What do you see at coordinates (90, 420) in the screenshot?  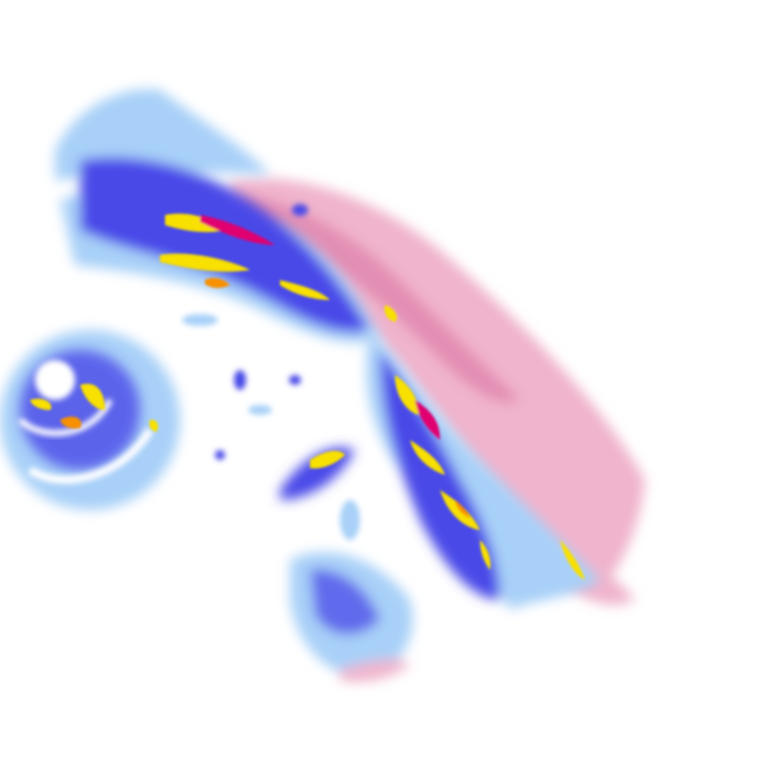 I see `cyclone-spiral` at bounding box center [90, 420].